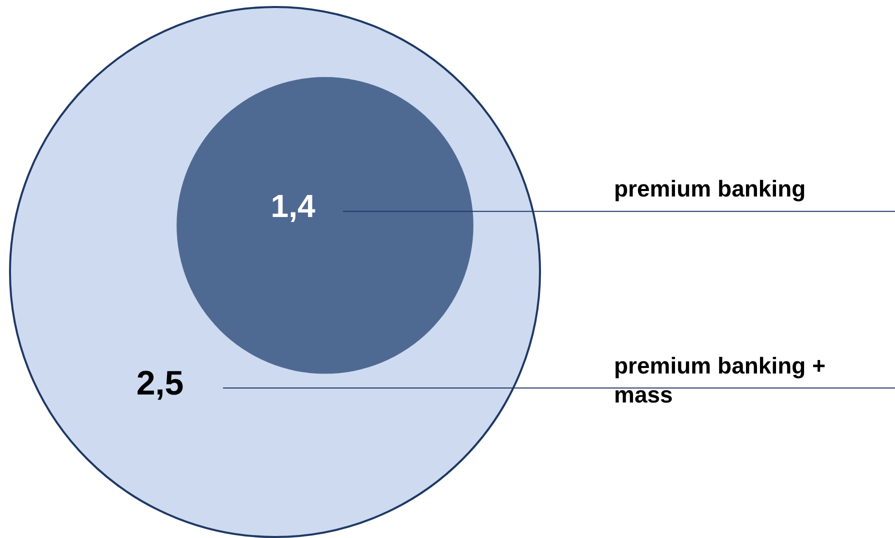  I want to click on category-label: premium banking, so click(710, 189).